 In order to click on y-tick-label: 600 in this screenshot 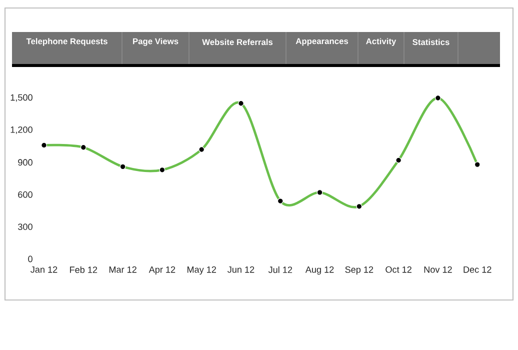, I will do `click(25, 194)`.